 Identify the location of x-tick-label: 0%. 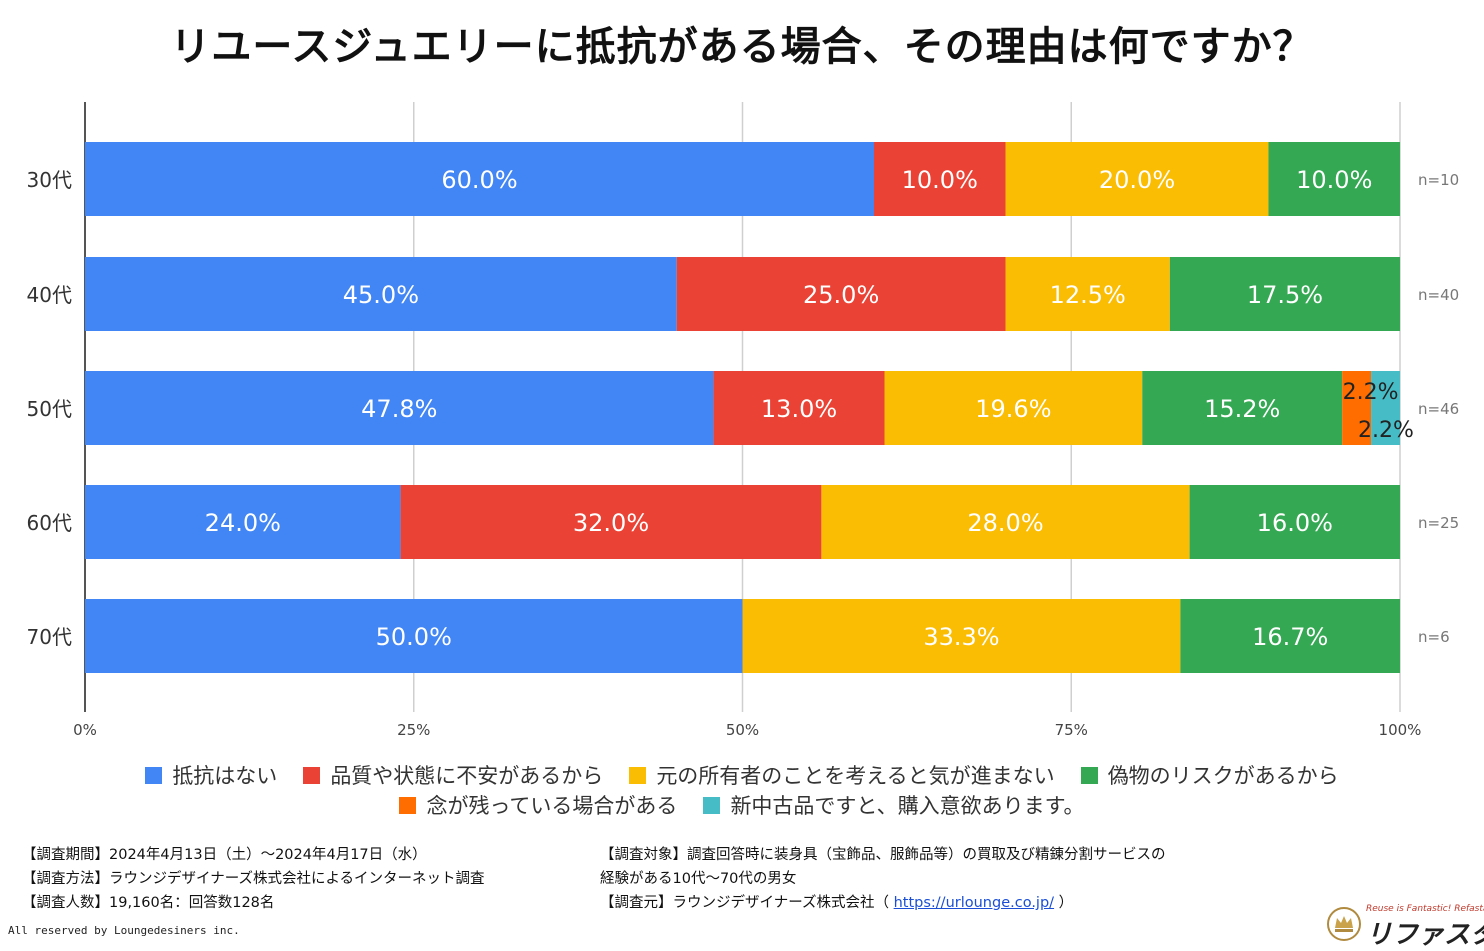
(85, 730).